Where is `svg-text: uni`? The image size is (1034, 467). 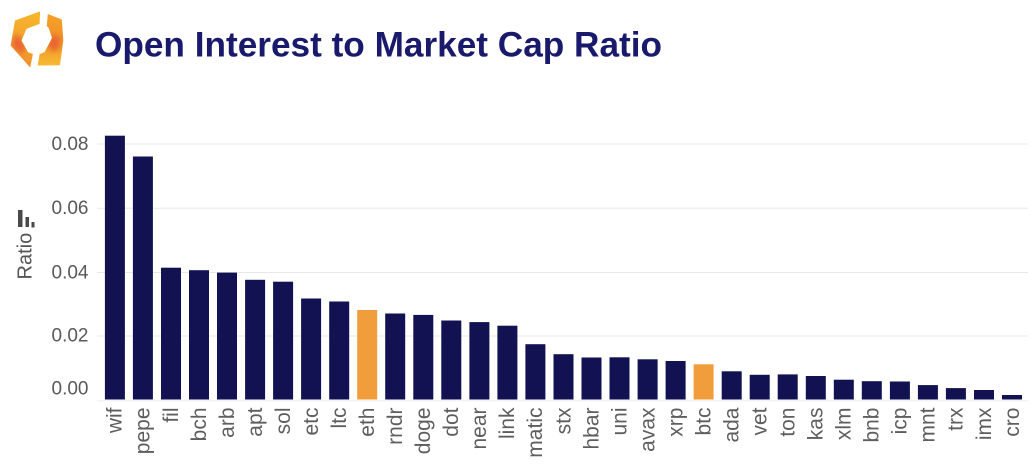 svg-text: uni is located at coordinates (619, 422).